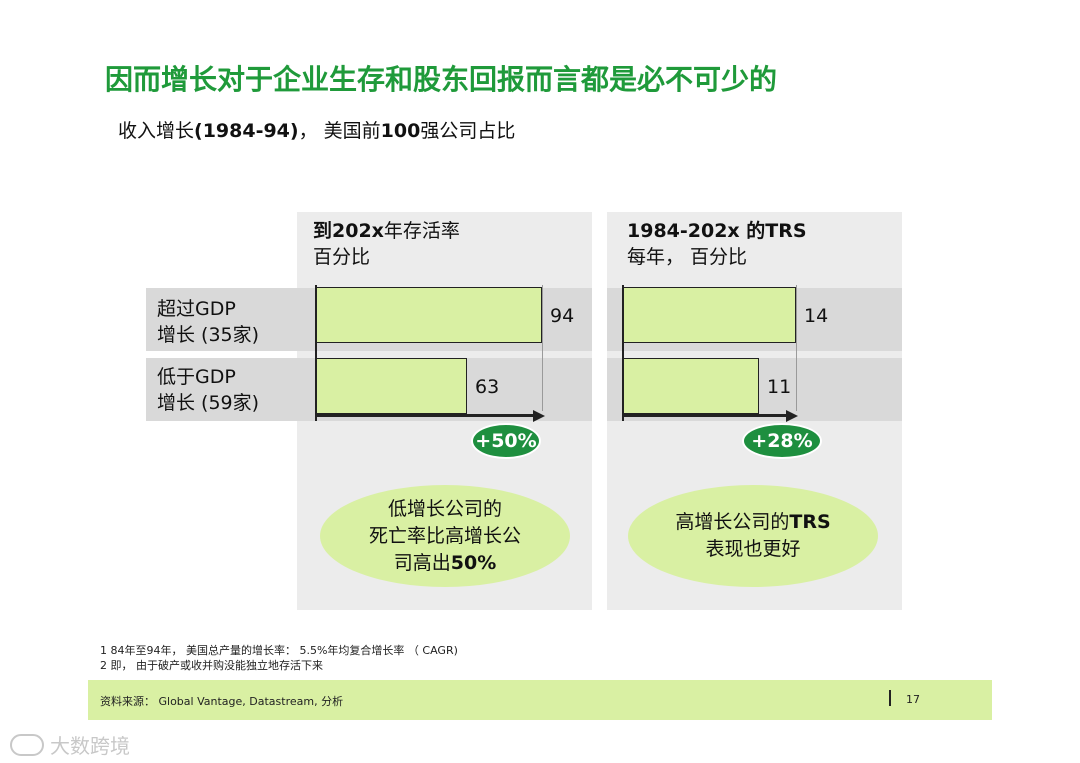 Image resolution: width=1080 pixels, height=763 pixels. What do you see at coordinates (542, 348) in the screenshot?
I see `left-chart-max-gridline` at bounding box center [542, 348].